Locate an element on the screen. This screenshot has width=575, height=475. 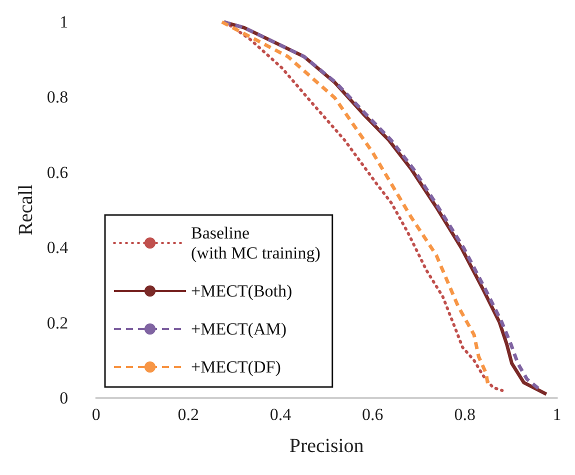
y-axis-title: Recall is located at coordinates (26, 210).